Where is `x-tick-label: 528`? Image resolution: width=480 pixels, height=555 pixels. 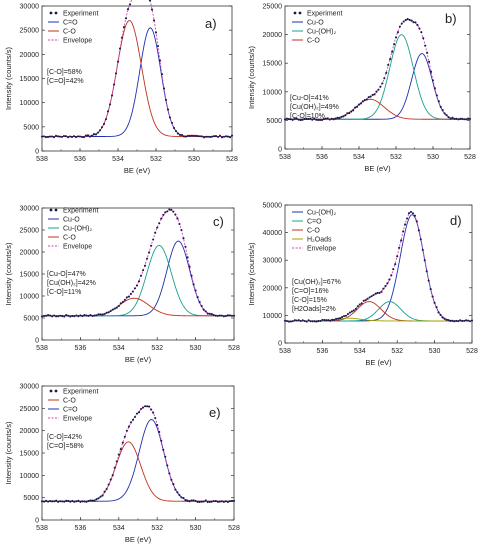 x-tick-label: 528 is located at coordinates (472, 351).